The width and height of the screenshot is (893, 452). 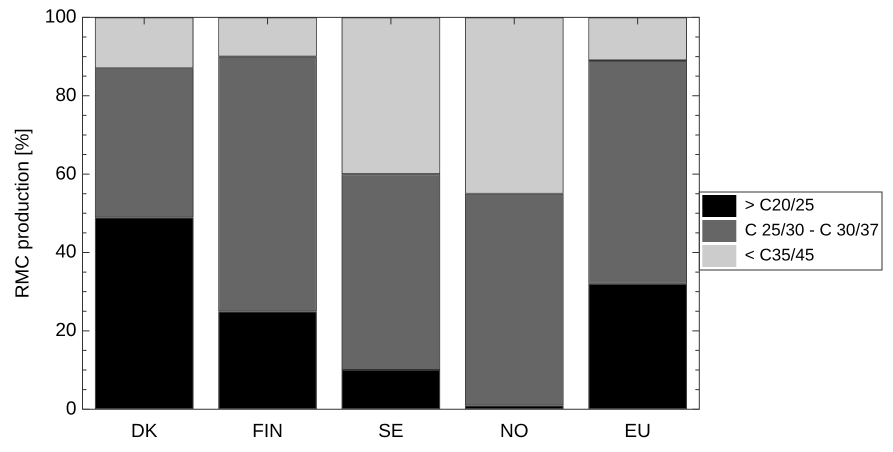 What do you see at coordinates (391, 431) in the screenshot?
I see `x-tick-label: SE` at bounding box center [391, 431].